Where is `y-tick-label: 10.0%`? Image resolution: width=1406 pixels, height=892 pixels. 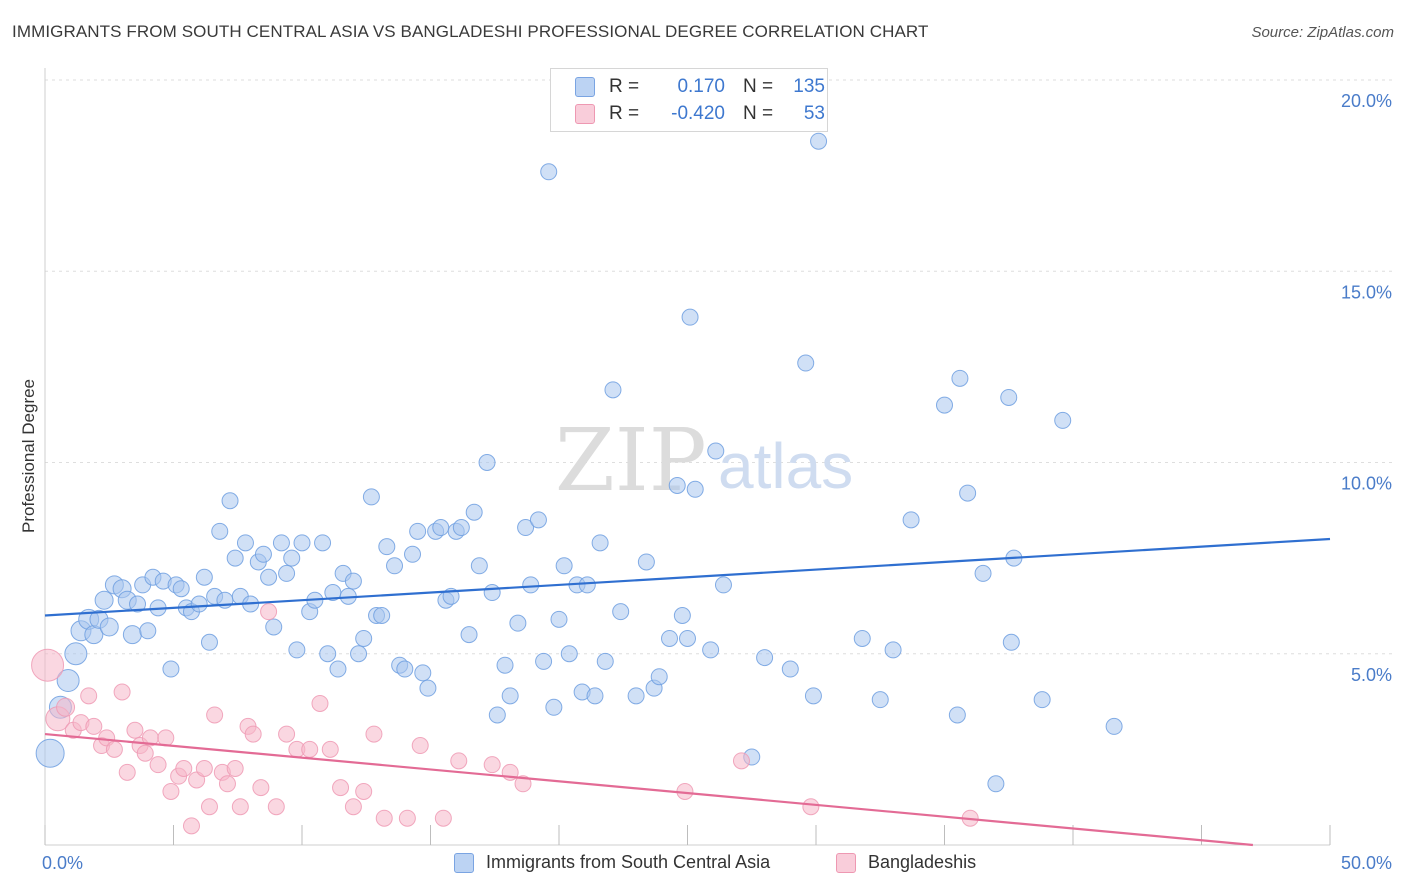
y-tick-label: 10.0% is located at coordinates (1366, 484).